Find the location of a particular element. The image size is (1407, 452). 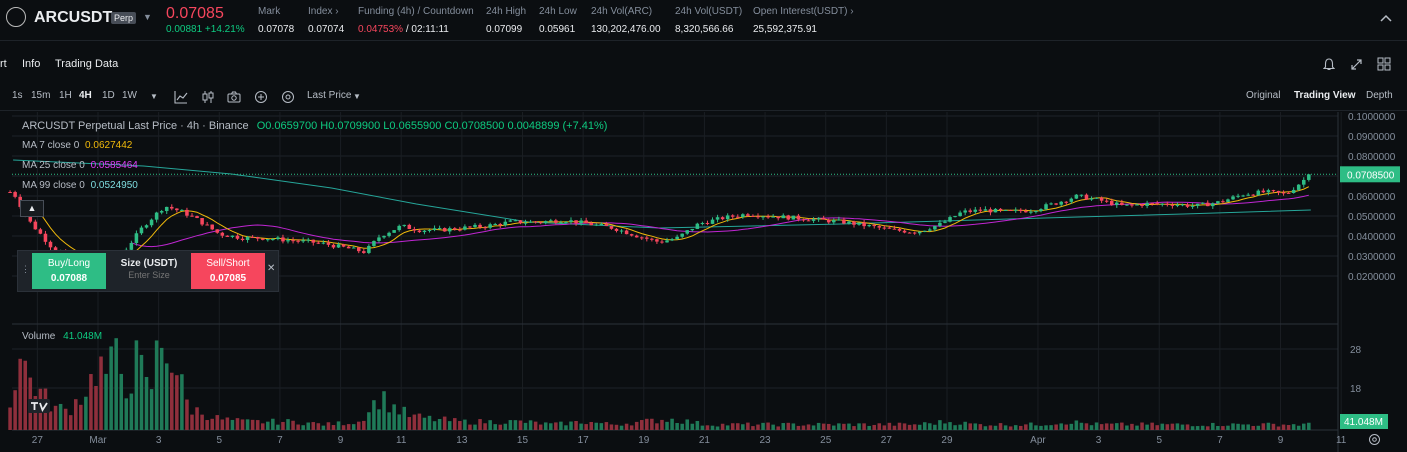

collapse-header-icon is located at coordinates (1386, 19).